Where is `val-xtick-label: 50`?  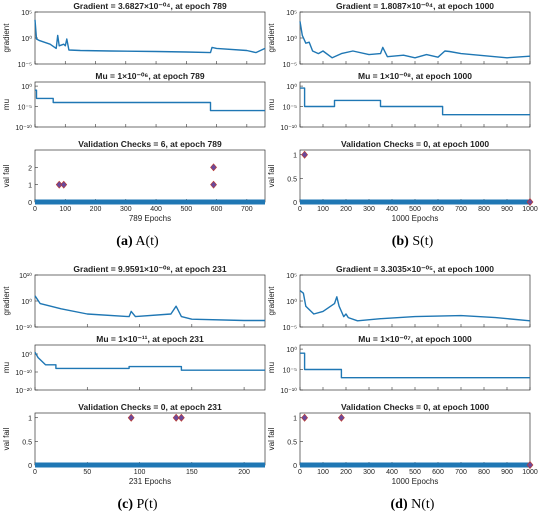 val-xtick-label: 50 is located at coordinates (87, 472).